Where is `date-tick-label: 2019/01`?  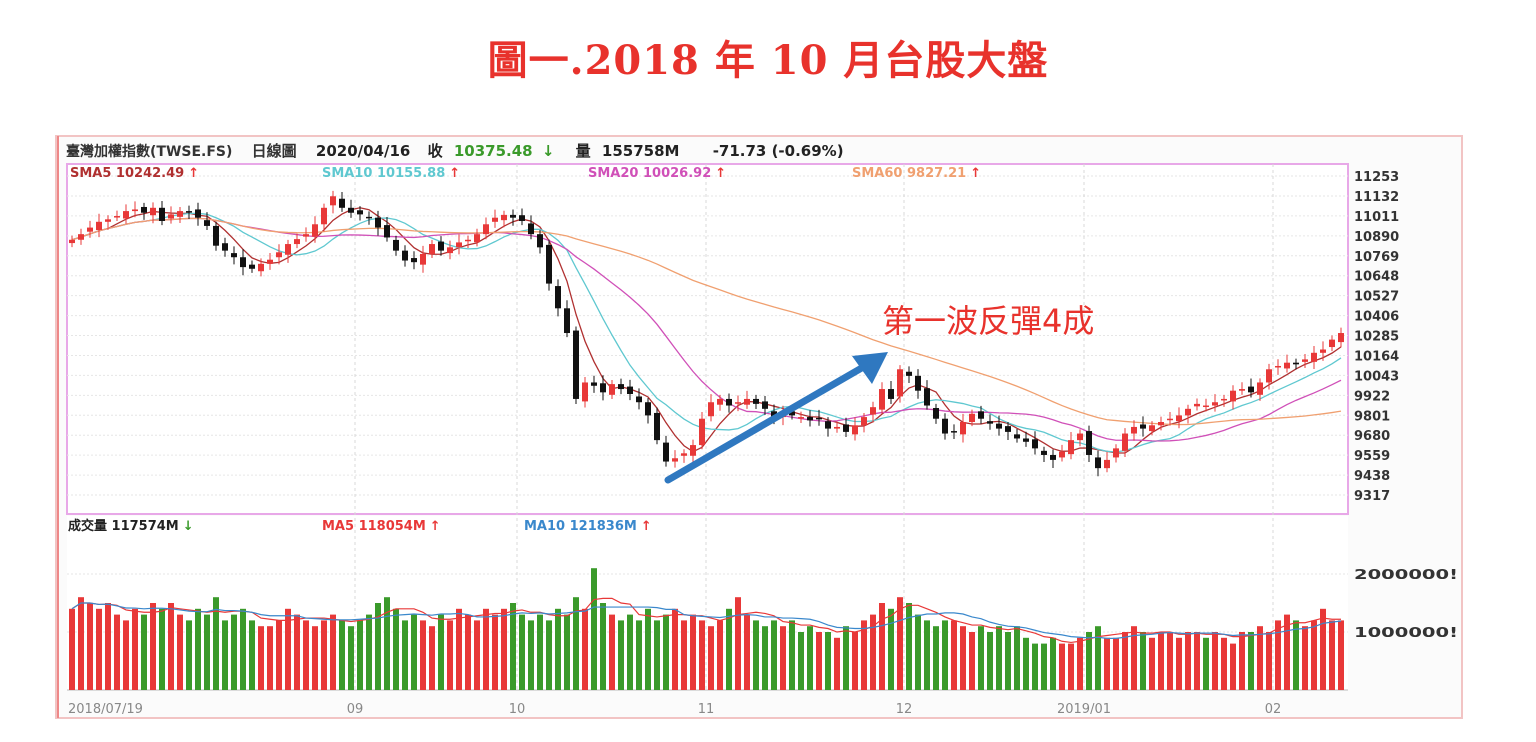 date-tick-label: 2019/01 is located at coordinates (1084, 709).